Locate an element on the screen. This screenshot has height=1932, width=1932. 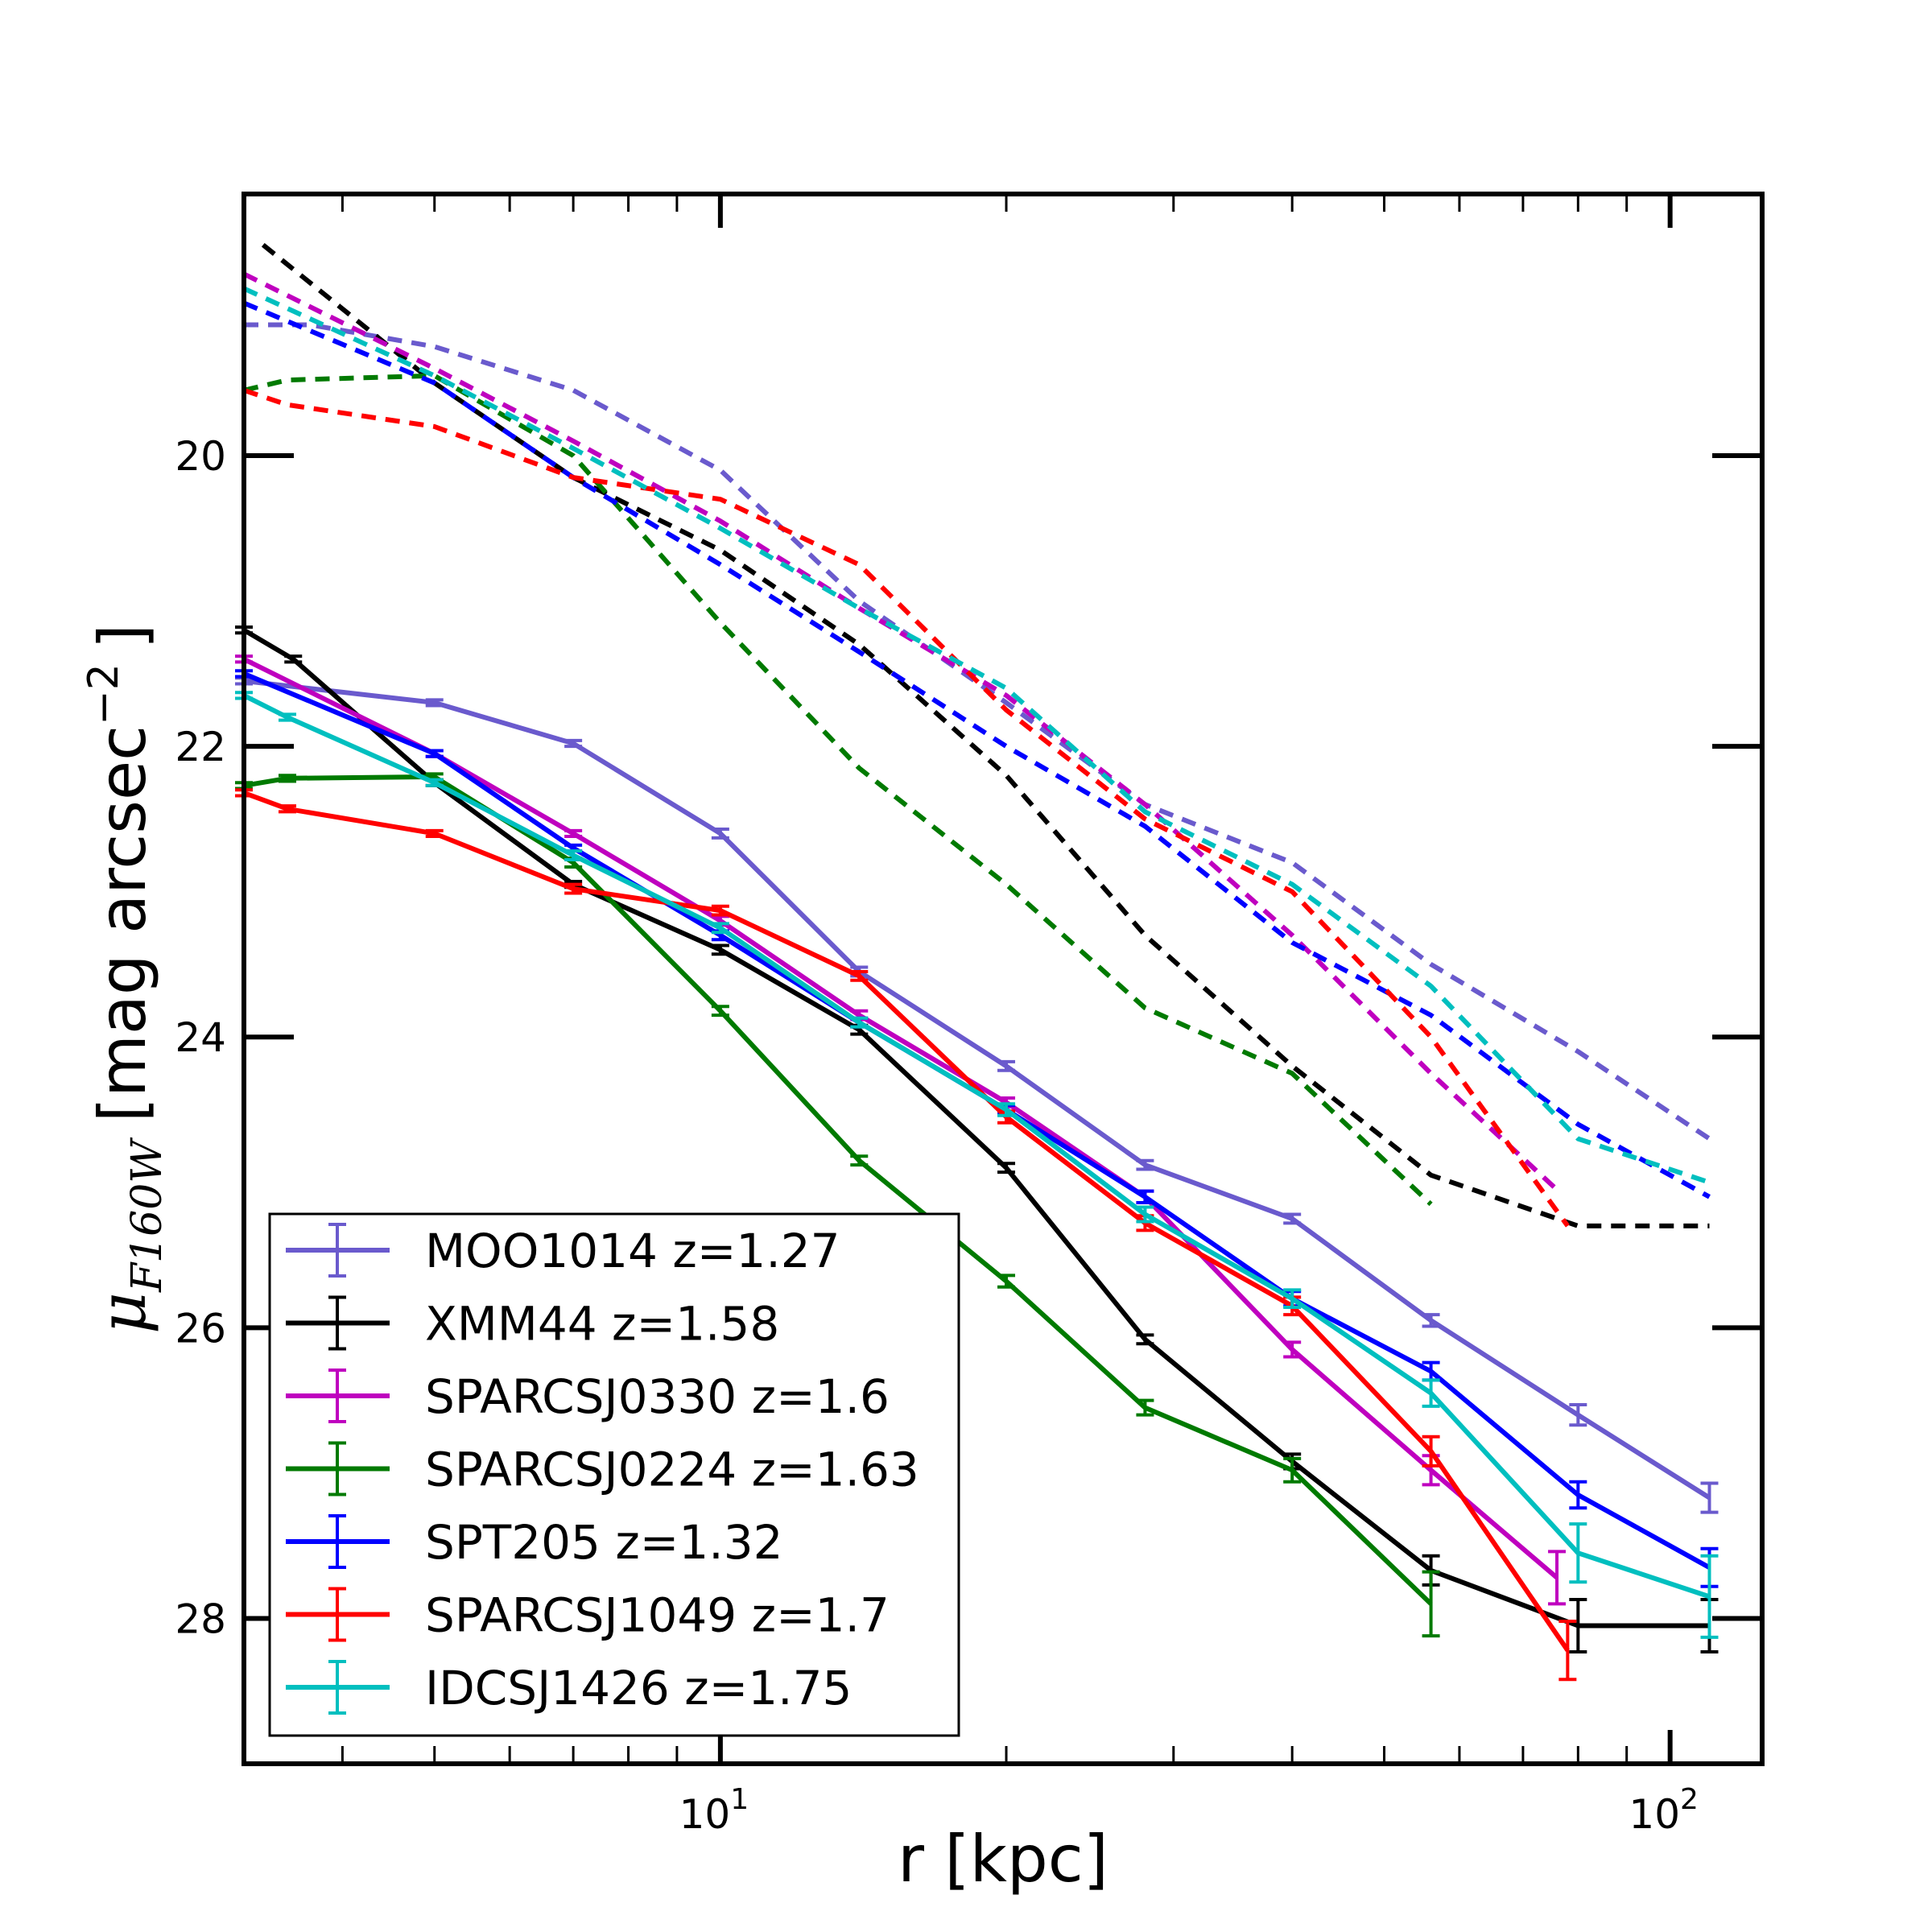
legend-box is located at coordinates (614, 1474).